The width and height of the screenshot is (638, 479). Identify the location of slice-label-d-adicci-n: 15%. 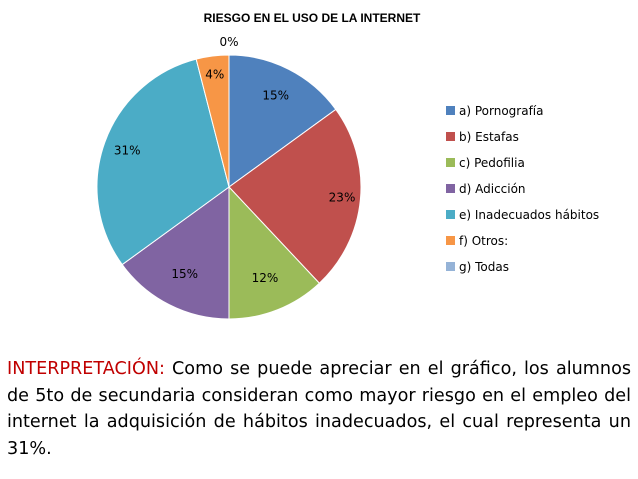
(184, 274).